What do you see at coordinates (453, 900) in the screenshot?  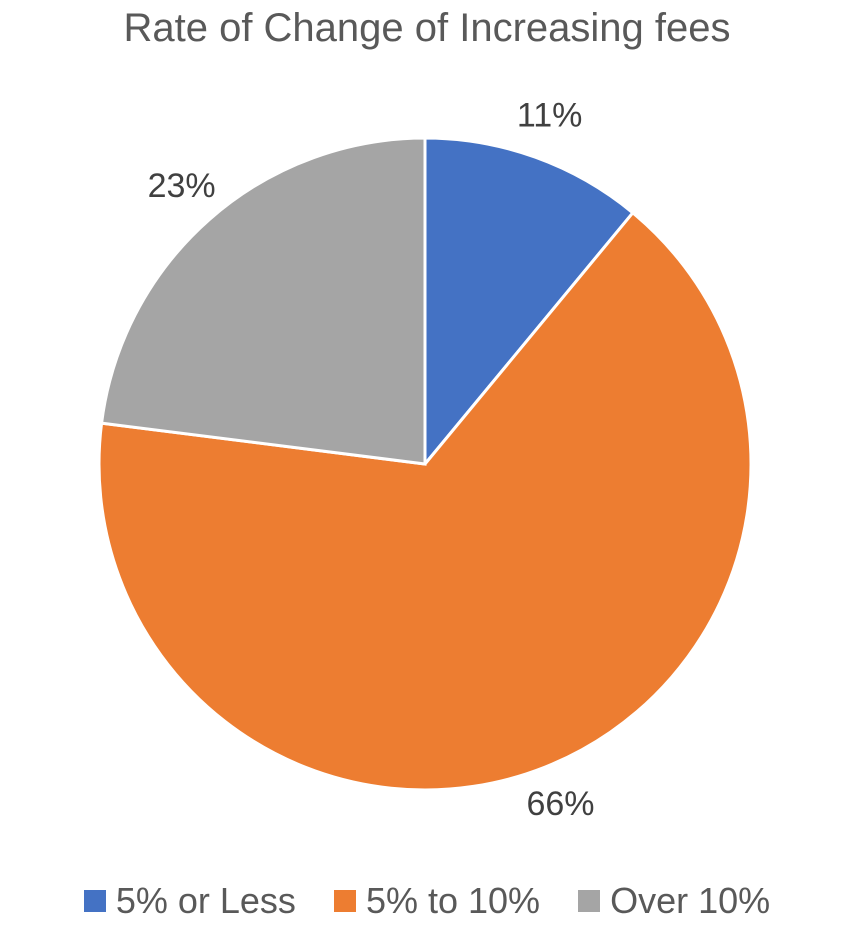 I see `legend-label: 5% to 10%` at bounding box center [453, 900].